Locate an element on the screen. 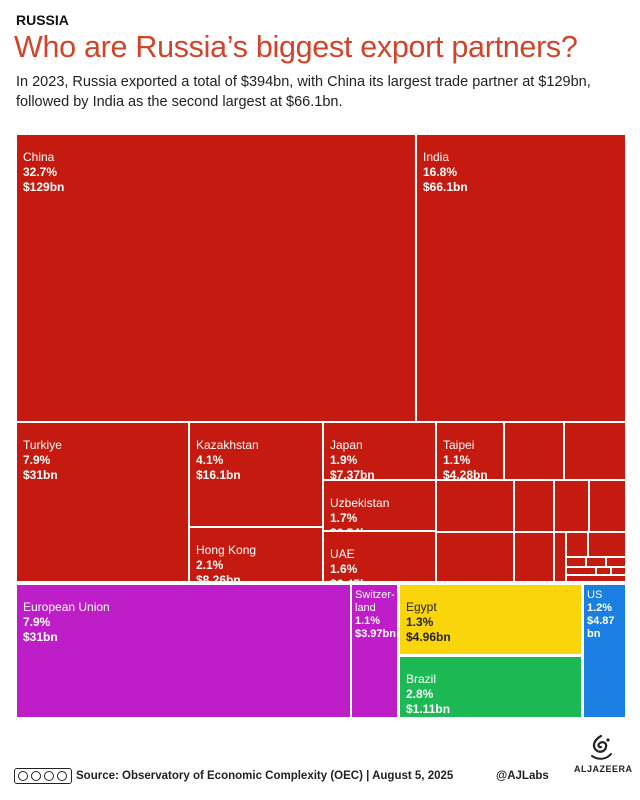 This screenshot has height=800, width=640. treemap-label: Brazil 2.8% $1.11bn is located at coordinates (428, 694).